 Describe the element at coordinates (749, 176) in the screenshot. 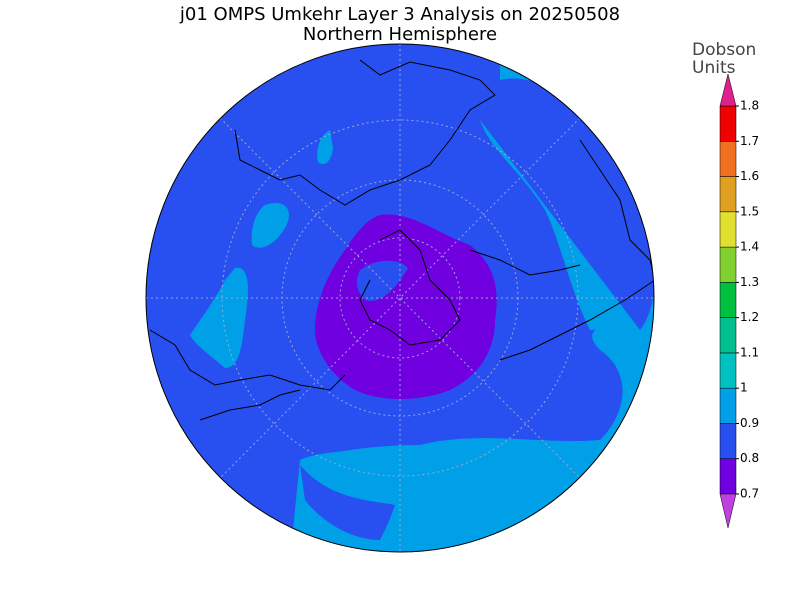

I see `colorbar-tick-label: 1.6` at that location.